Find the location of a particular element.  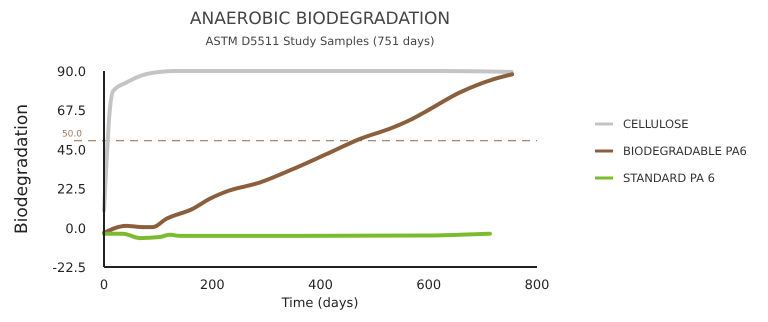

legend-label: BIODEGRADABLE PA6 is located at coordinates (685, 151).